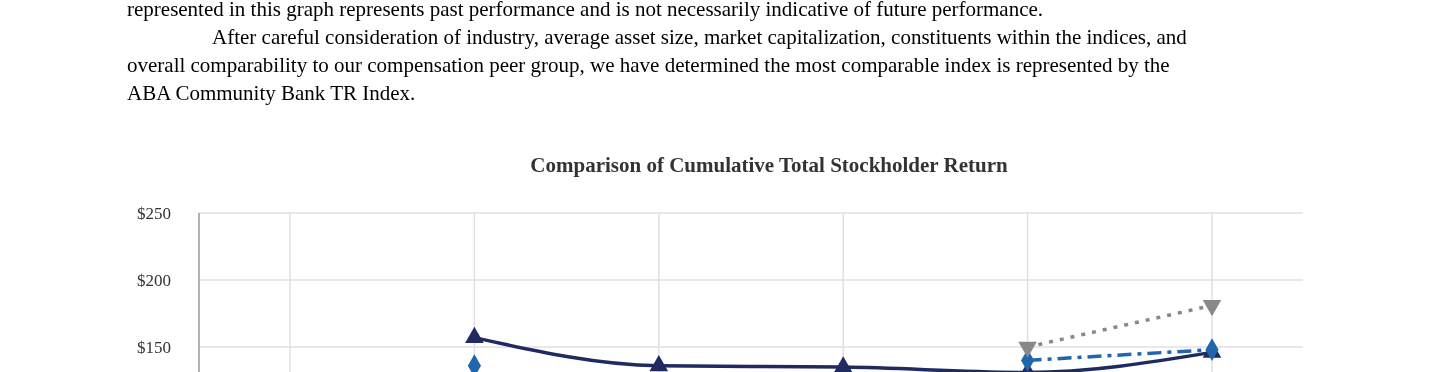 This screenshot has height=372, width=1440. Describe the element at coordinates (271, 93) in the screenshot. I see `text: ABA Community Bank TR Index.` at that location.